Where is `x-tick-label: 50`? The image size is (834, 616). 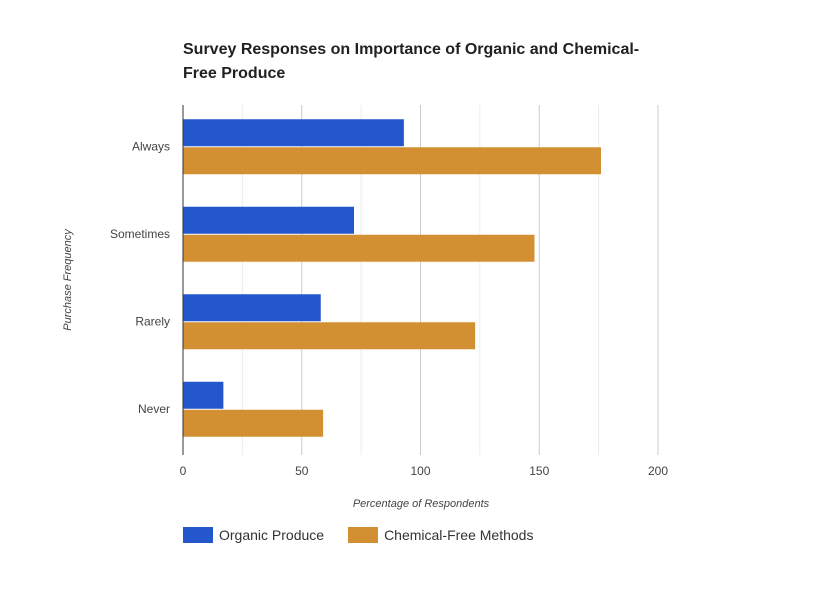 x-tick-label: 50 is located at coordinates (302, 471).